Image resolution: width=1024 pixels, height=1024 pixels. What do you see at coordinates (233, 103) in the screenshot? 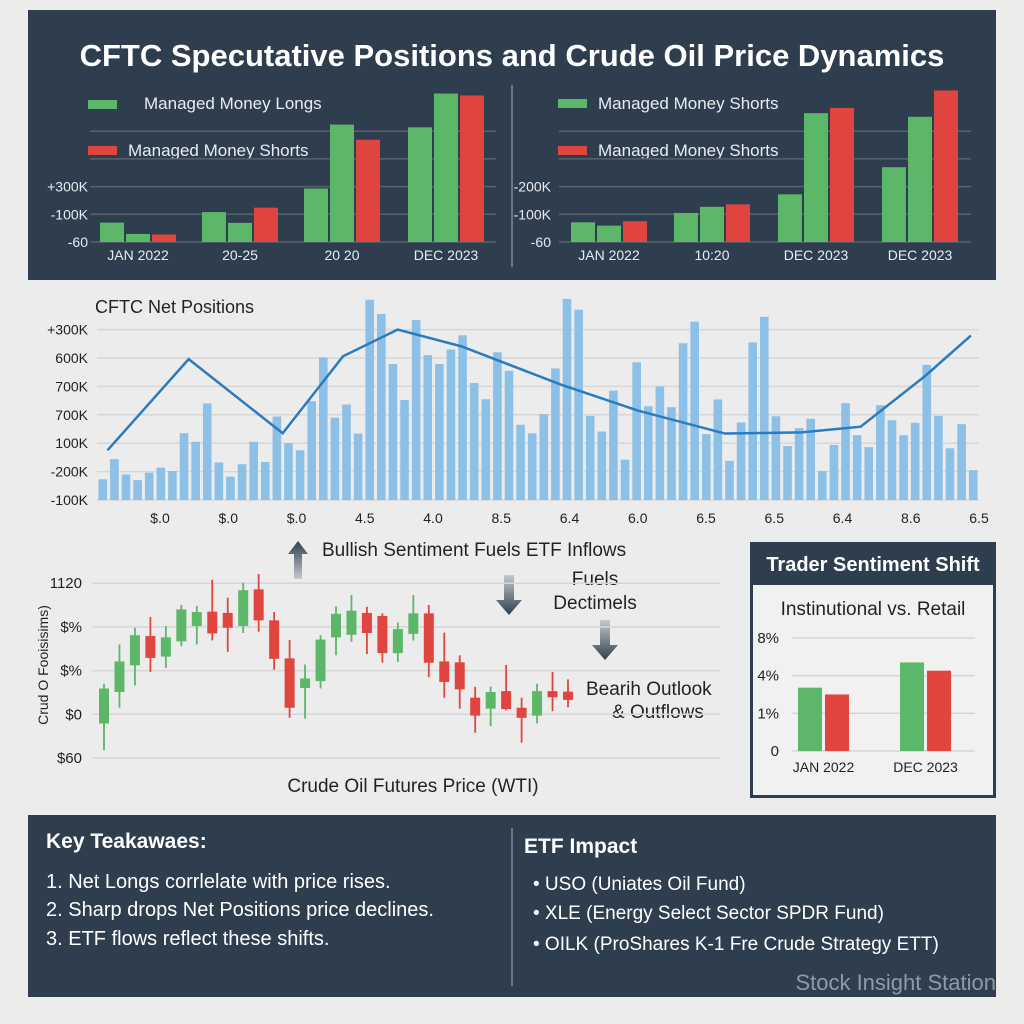
I see `legend-label: Managed Money Longs` at bounding box center [233, 103].